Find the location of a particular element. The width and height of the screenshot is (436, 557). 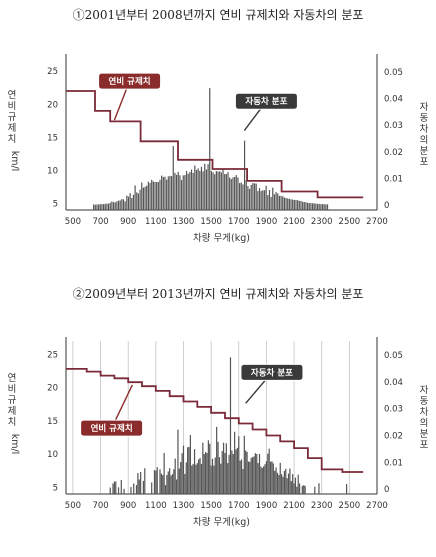

x-axis-title: 차량 무게(kg) is located at coordinates (221, 522).